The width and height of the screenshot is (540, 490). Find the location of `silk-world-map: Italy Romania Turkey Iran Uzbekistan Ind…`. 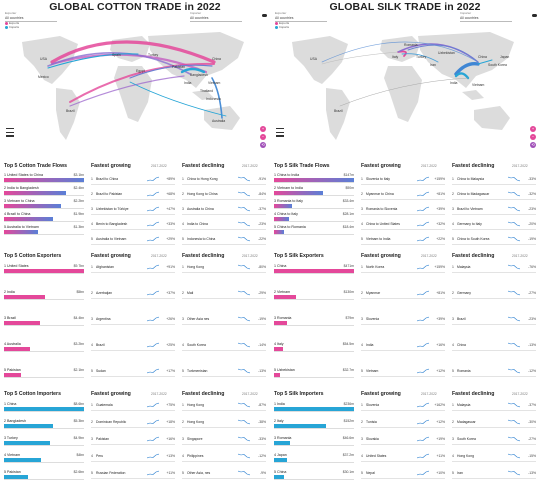

silk-world-map: Italy Romania Turkey Iran Uzbekistan Ind… is located at coordinates (405, 87).